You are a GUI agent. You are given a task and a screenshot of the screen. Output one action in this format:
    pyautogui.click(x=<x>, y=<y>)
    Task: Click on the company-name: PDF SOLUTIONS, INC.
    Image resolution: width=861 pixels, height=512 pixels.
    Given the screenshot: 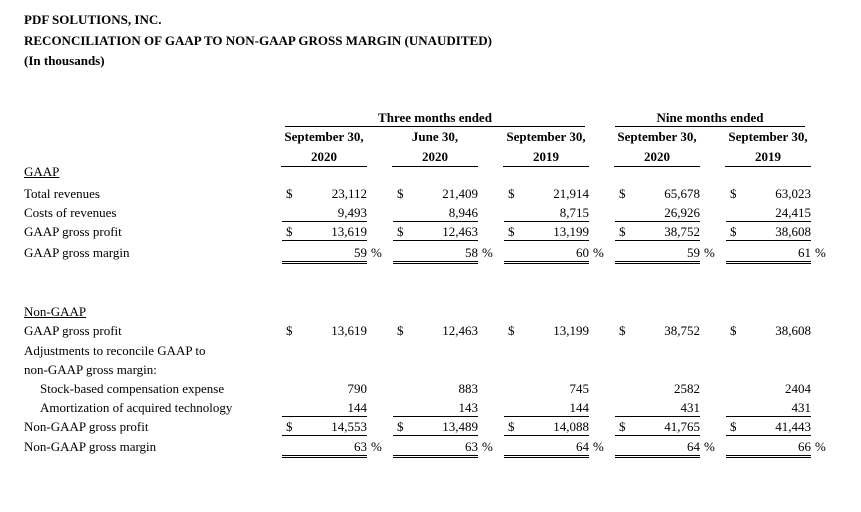 What is the action you would take?
    pyautogui.click(x=93, y=19)
    